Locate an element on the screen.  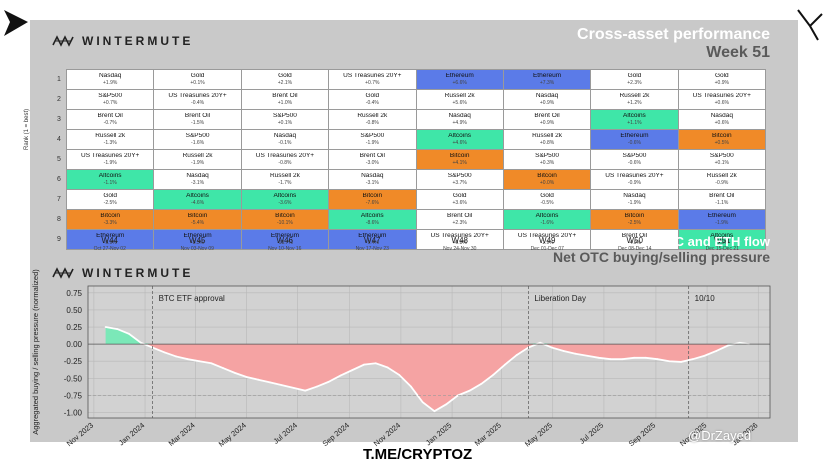
asset-name: Nasdaq -3.1% is located at coordinates (372, 179).